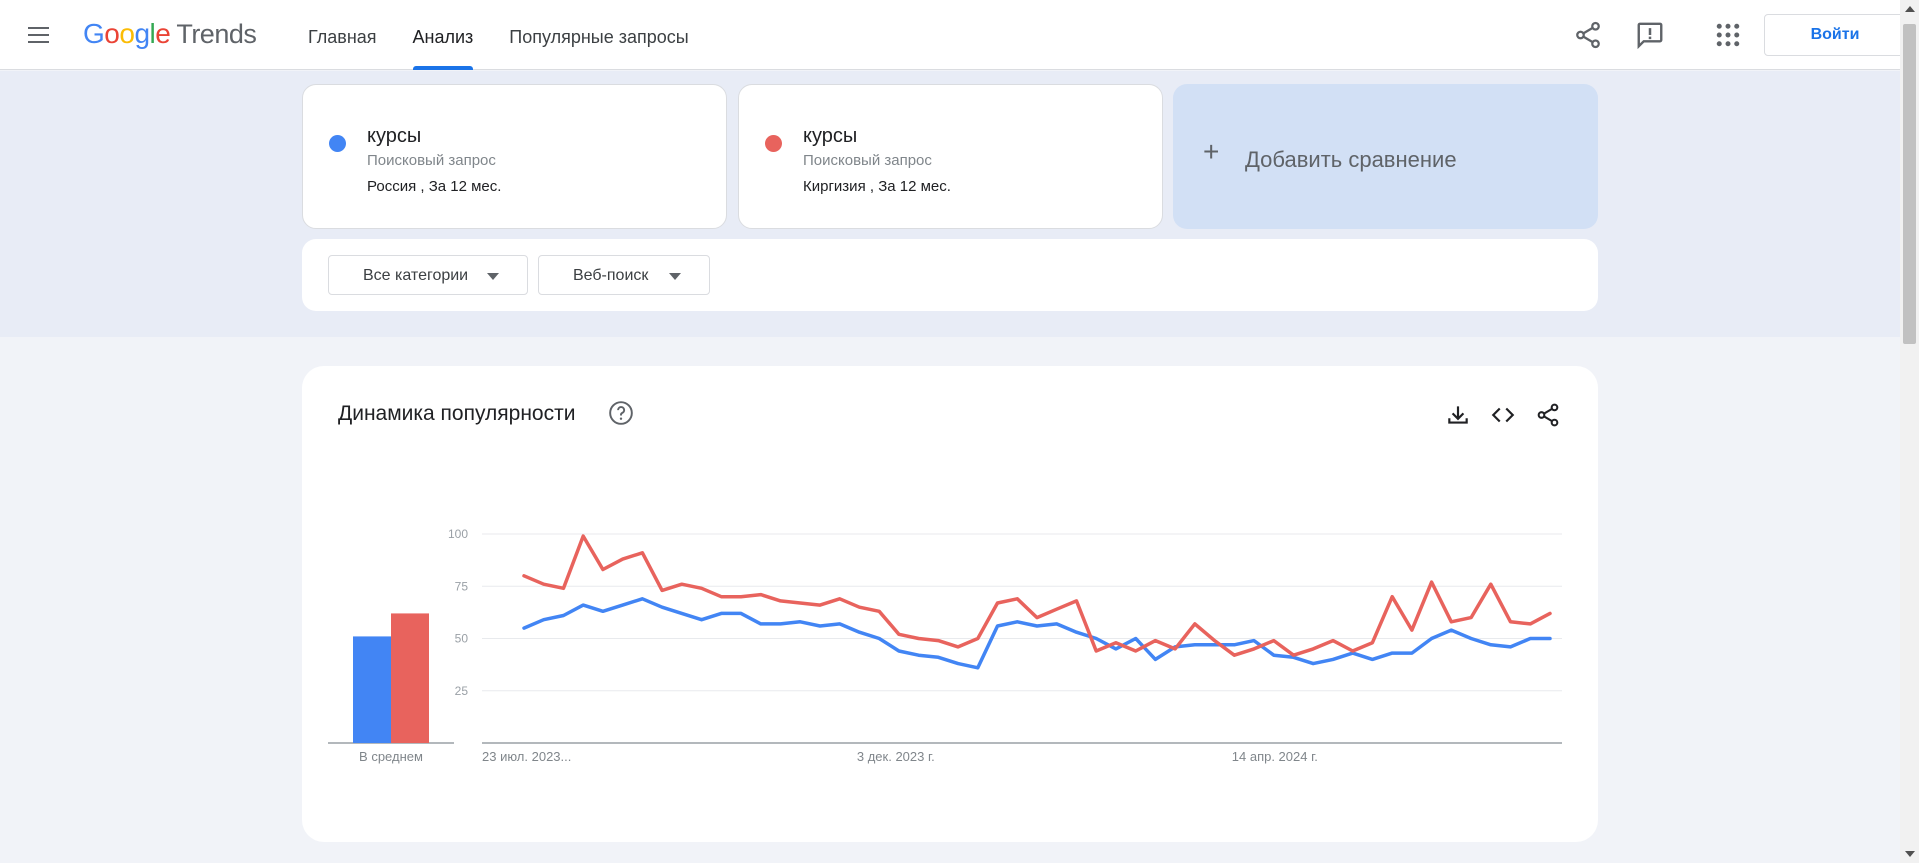  Describe the element at coordinates (1503, 415) in the screenshot. I see `code-embed-icon` at that location.